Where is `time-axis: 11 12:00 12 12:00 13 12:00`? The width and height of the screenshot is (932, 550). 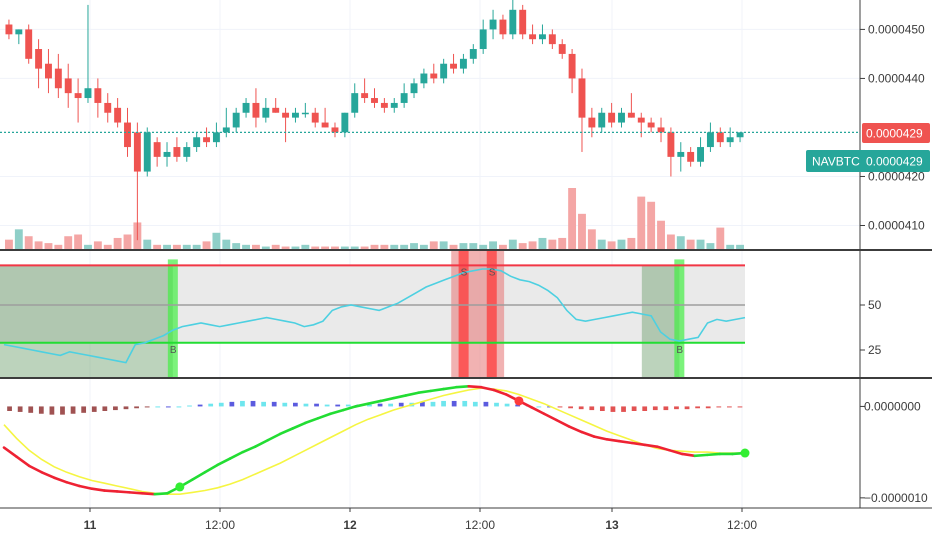
time-axis: 11 12:00 12 12:00 13 12:00 is located at coordinates (421, 520).